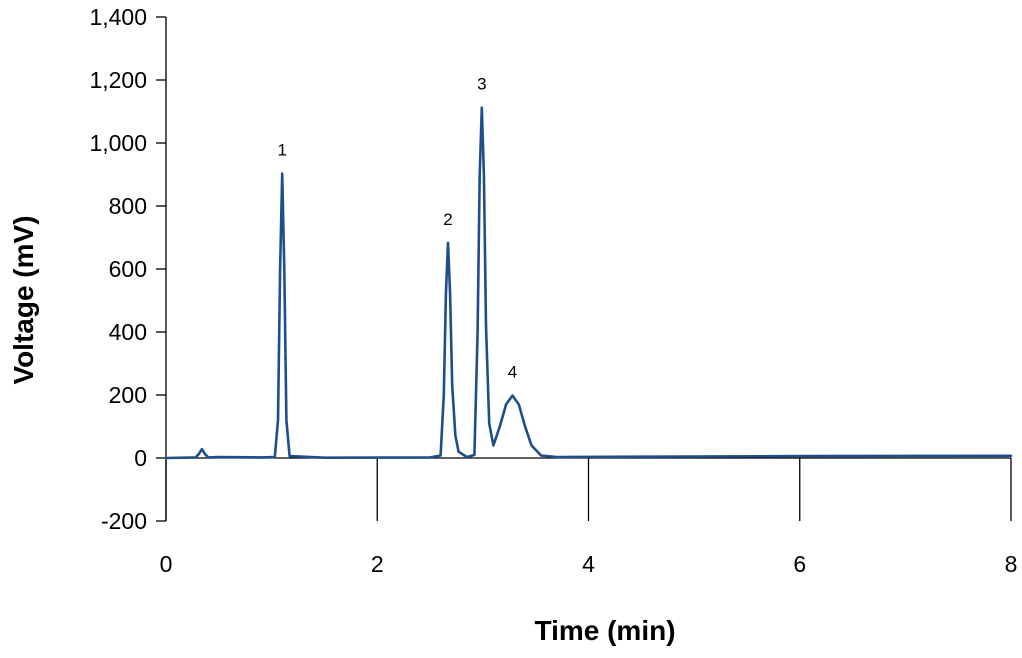  Describe the element at coordinates (1011, 564) in the screenshot. I see `x-tick-label: 8` at that location.